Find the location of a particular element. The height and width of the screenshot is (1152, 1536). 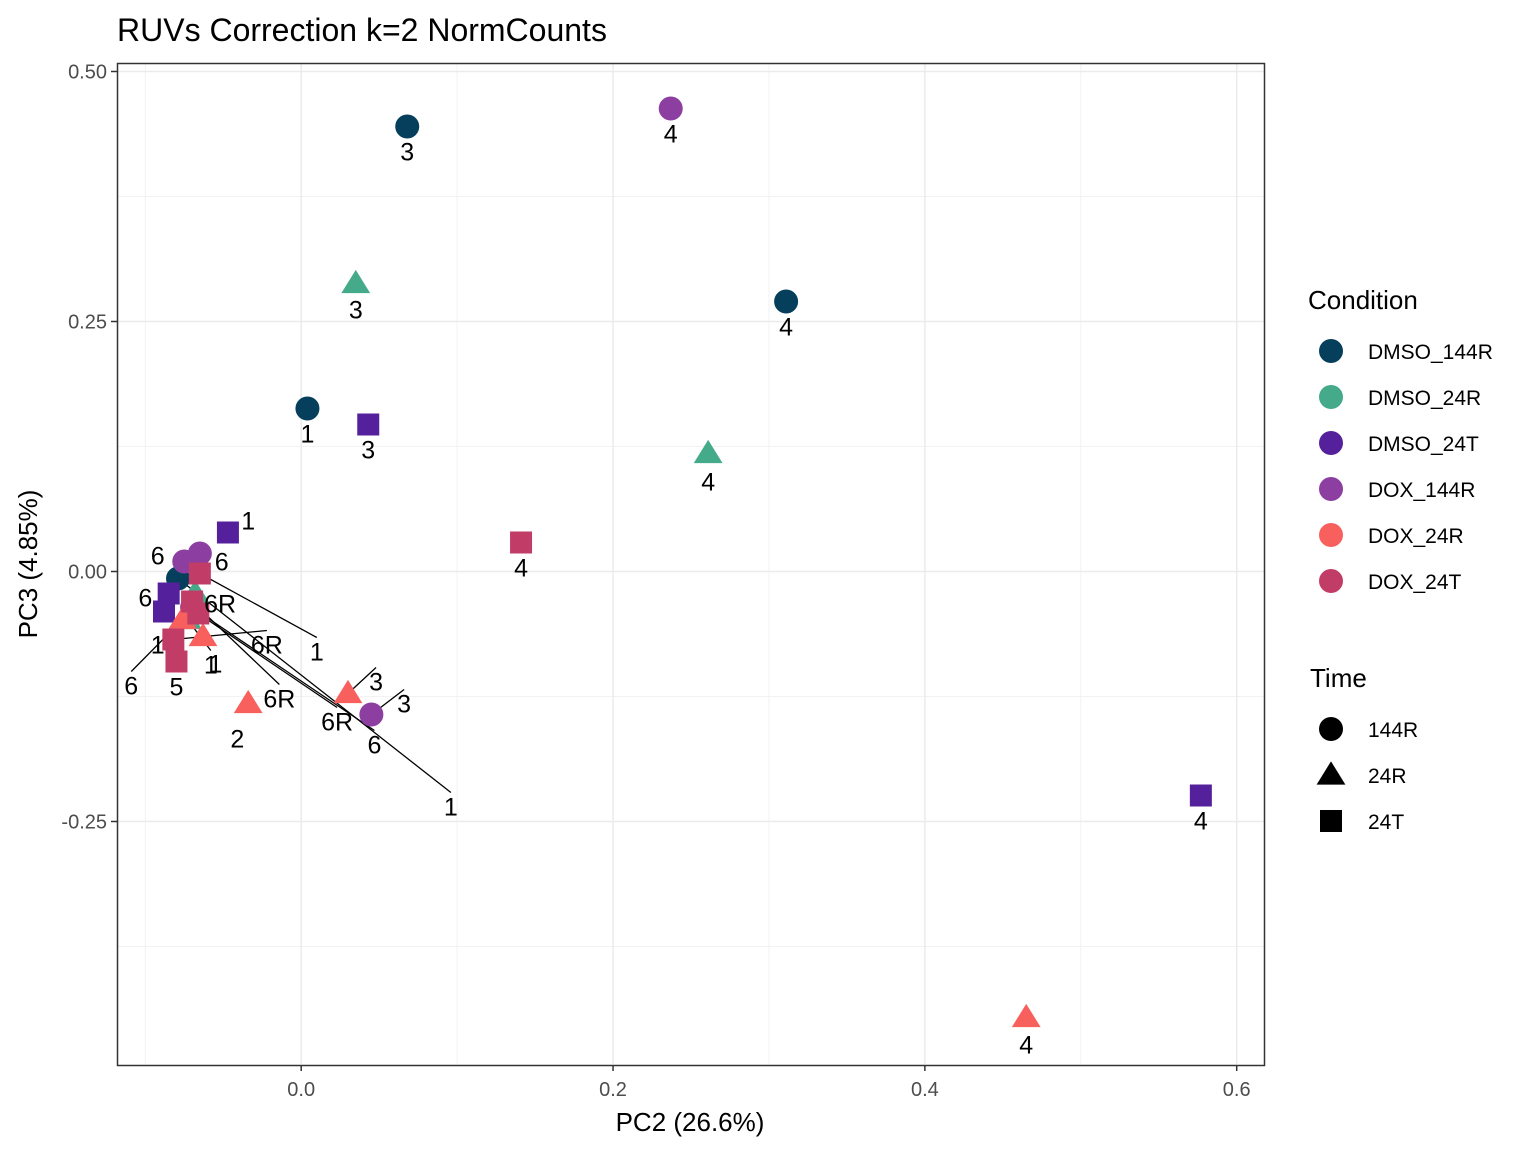

legend-key-144r is located at coordinates (1331, 729).